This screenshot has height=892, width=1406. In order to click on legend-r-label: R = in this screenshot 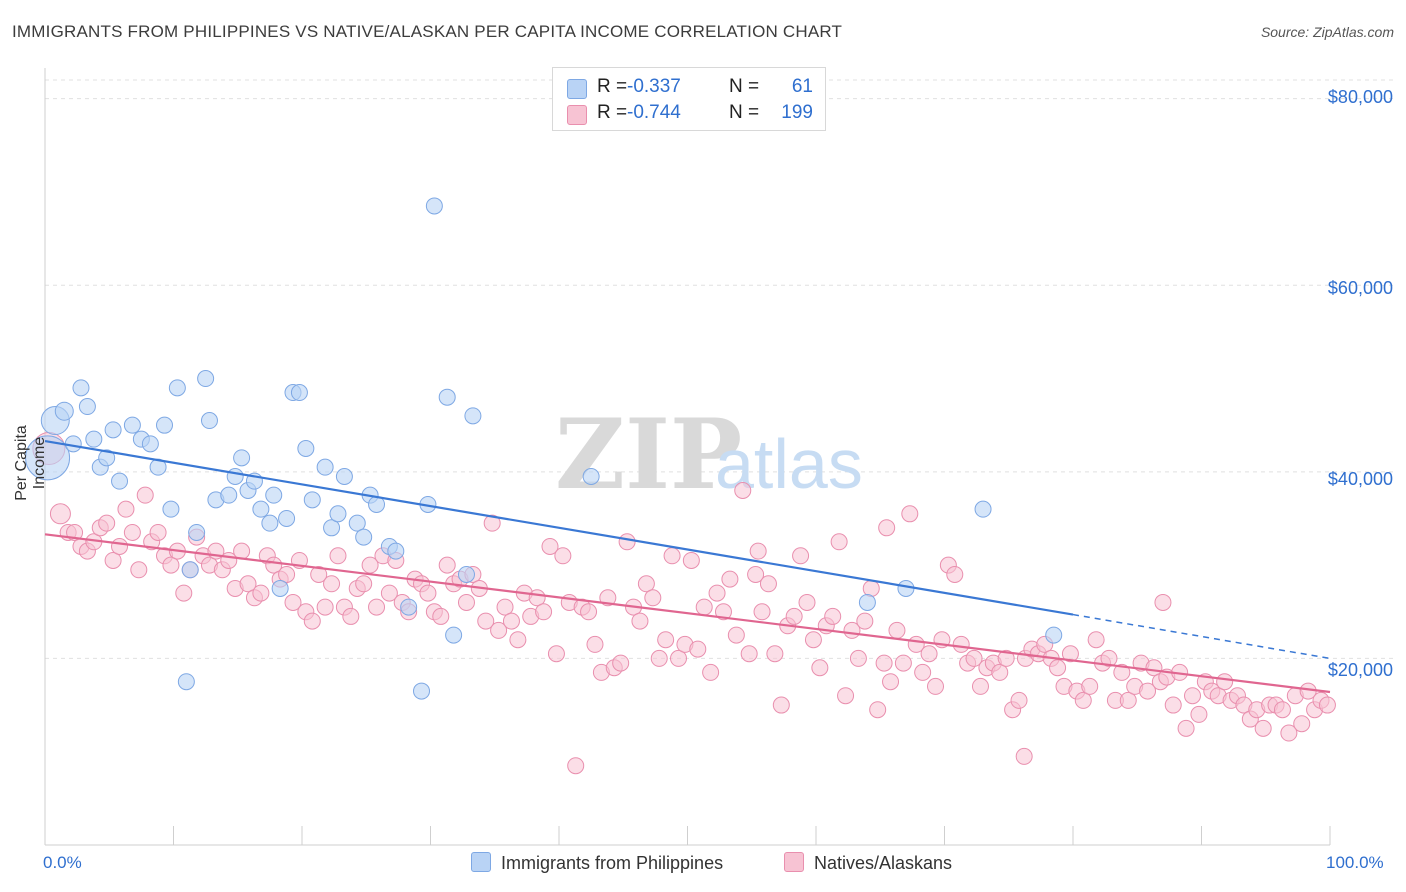, I will do `click(612, 86)`.